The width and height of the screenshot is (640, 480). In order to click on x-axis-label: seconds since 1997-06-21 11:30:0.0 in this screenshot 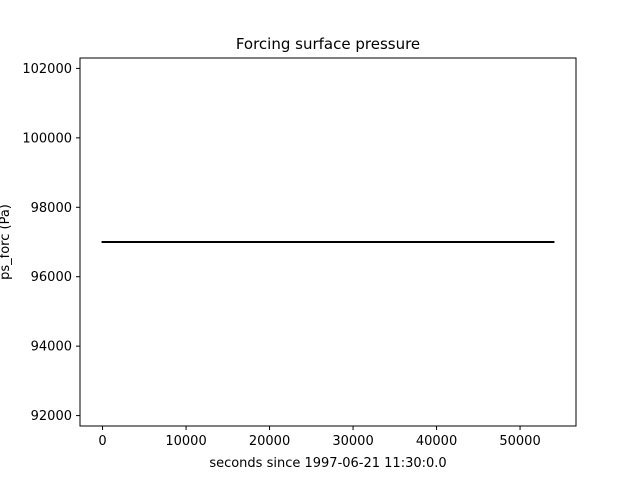, I will do `click(327, 463)`.